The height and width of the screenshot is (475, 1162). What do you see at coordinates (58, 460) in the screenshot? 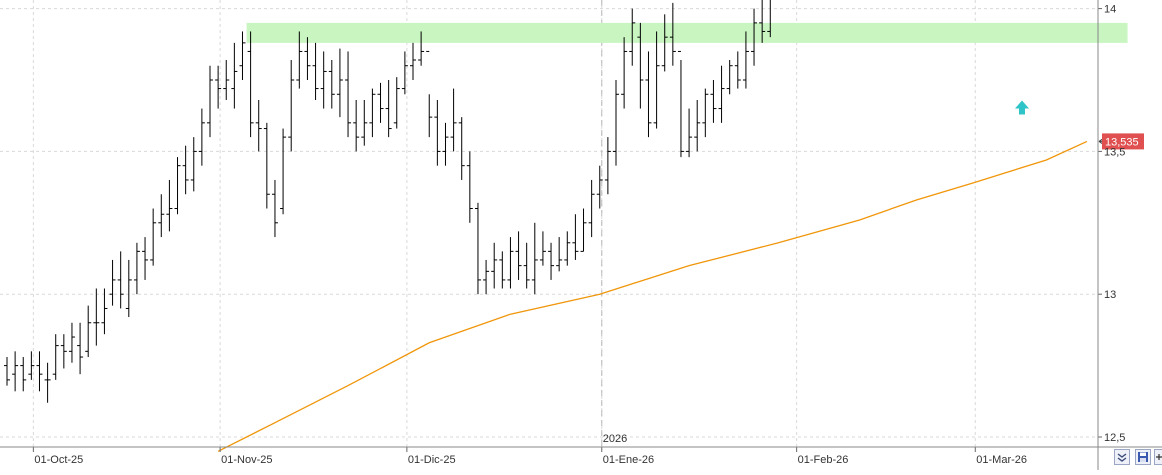
I see `x-tick-label: 01-Oct-25` at bounding box center [58, 460].